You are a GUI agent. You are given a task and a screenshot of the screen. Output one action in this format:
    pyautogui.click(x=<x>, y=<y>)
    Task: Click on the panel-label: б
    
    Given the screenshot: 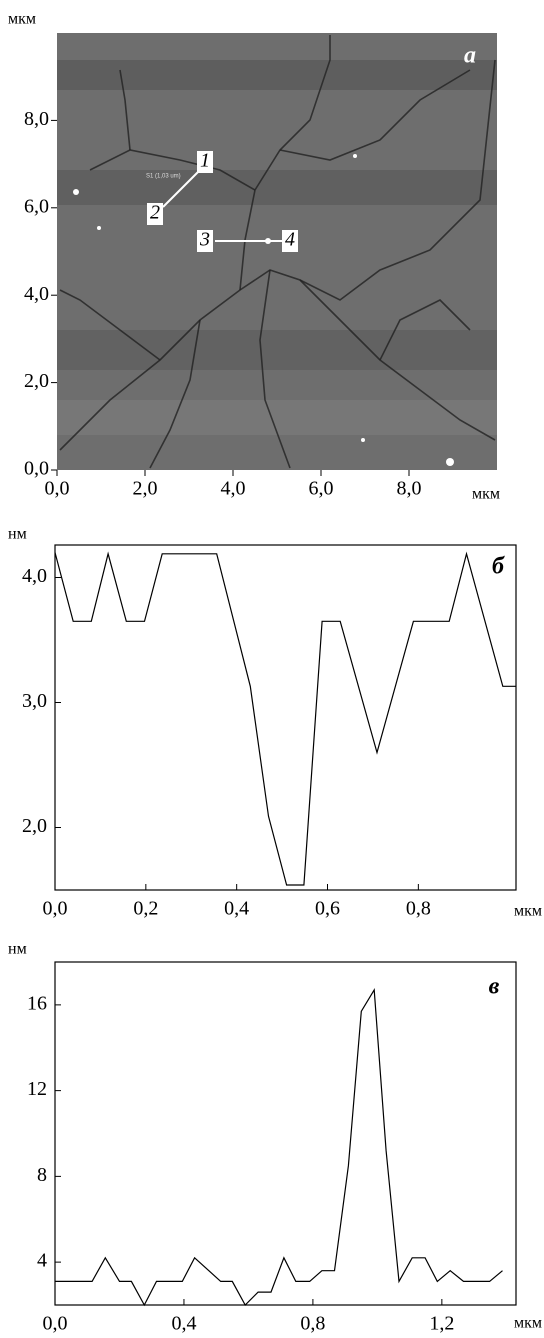 What is the action you would take?
    pyautogui.click(x=498, y=567)
    